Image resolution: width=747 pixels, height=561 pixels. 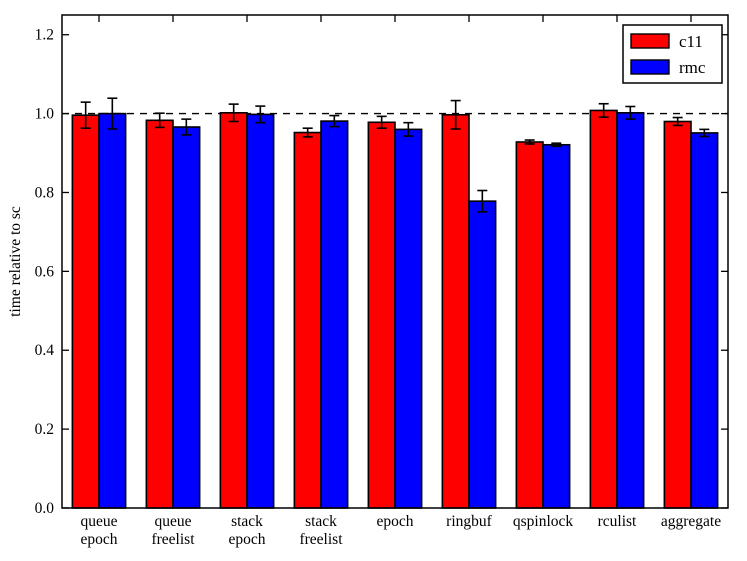 What do you see at coordinates (408, 318) in the screenshot?
I see `bar-rmc-epoch` at bounding box center [408, 318].